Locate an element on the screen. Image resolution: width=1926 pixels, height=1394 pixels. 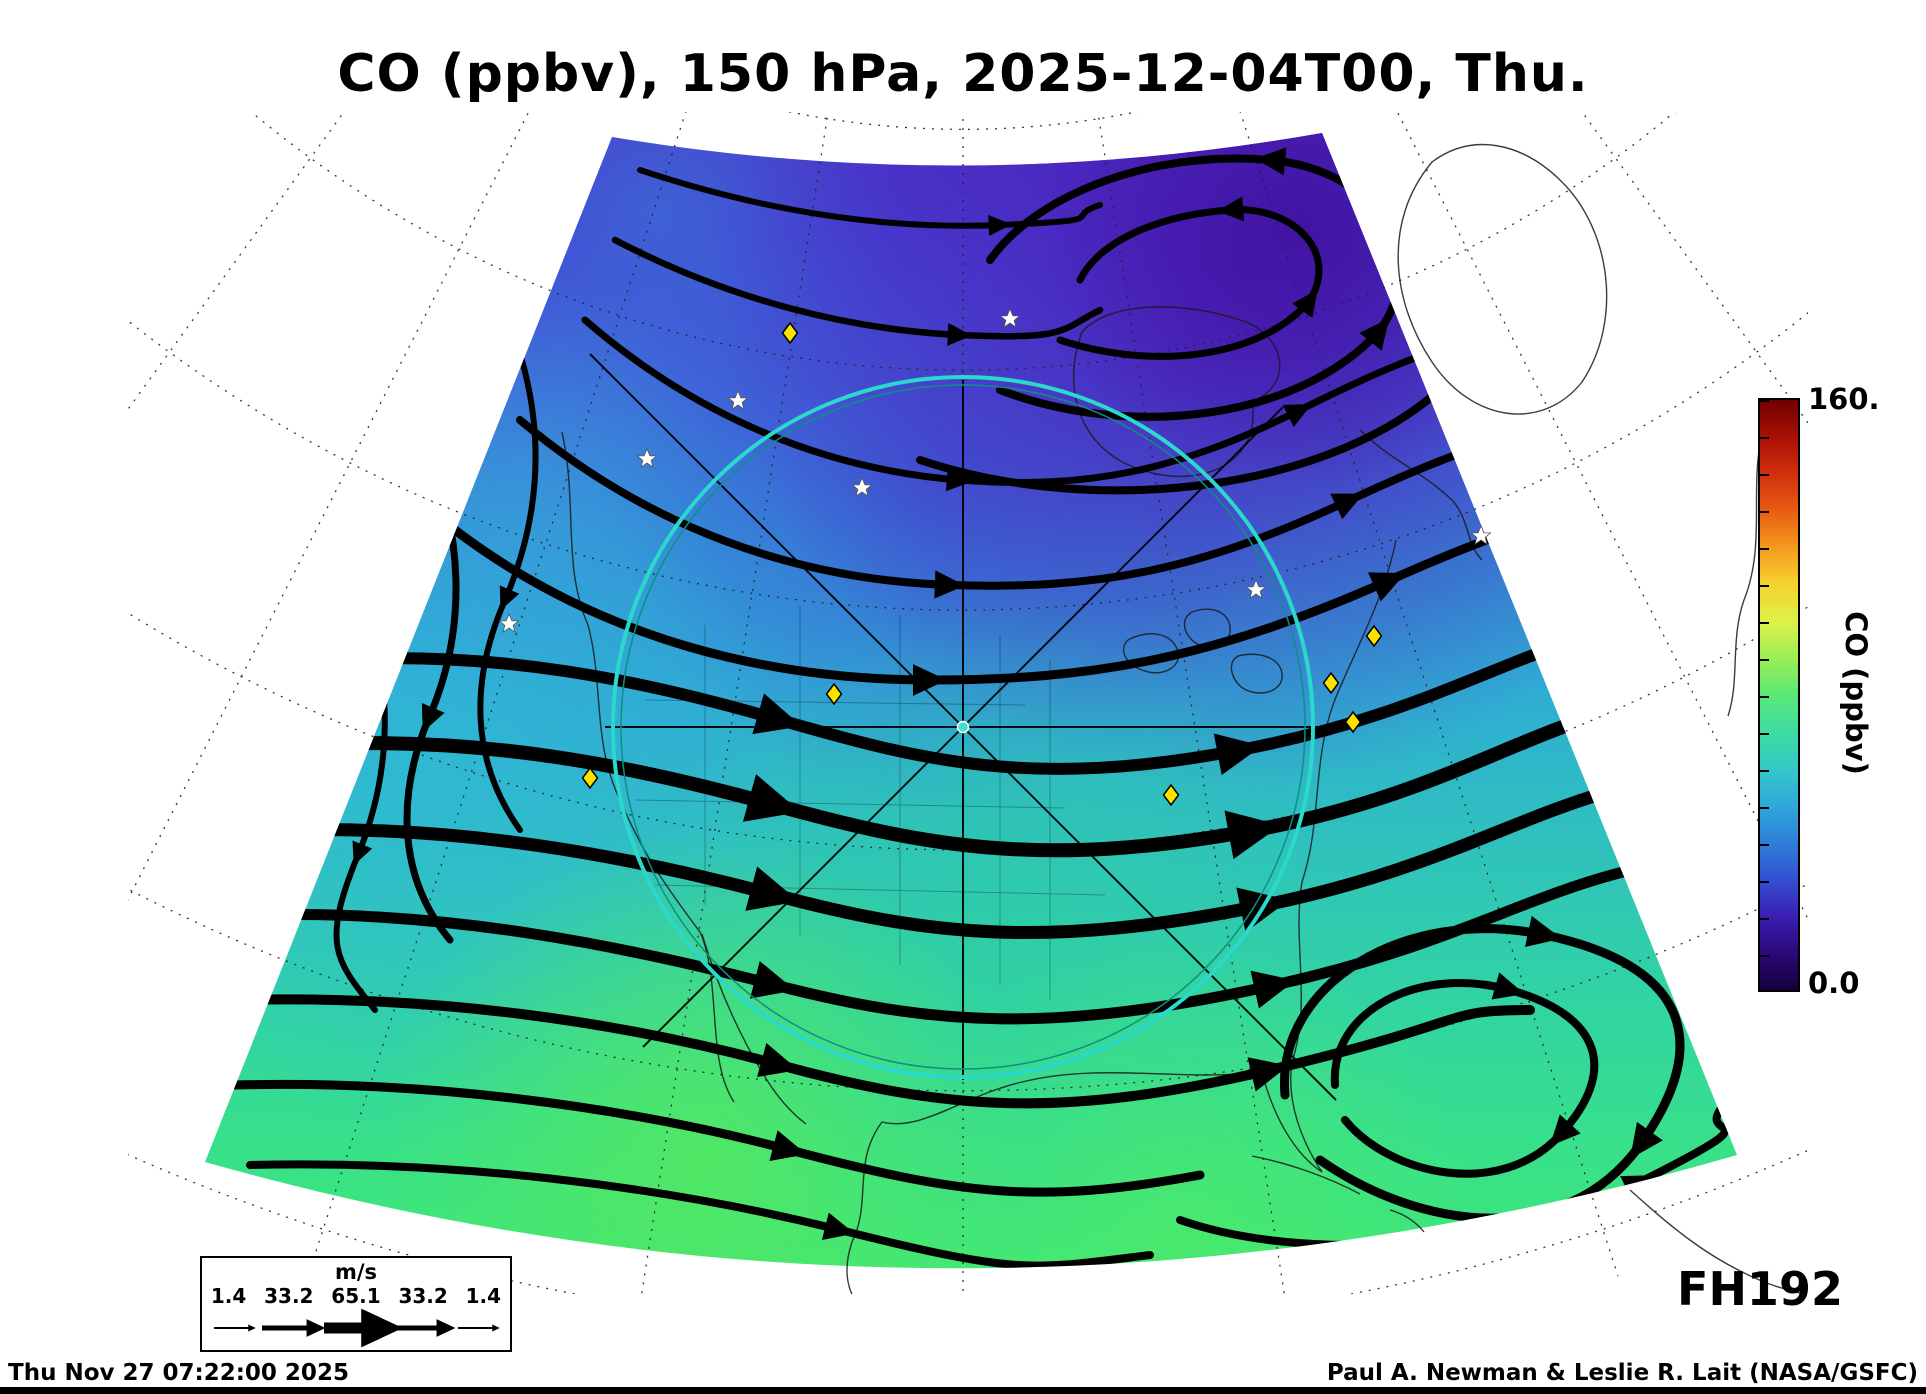
colorbar-title: CO (ppbv) is located at coordinates (1856, 693).